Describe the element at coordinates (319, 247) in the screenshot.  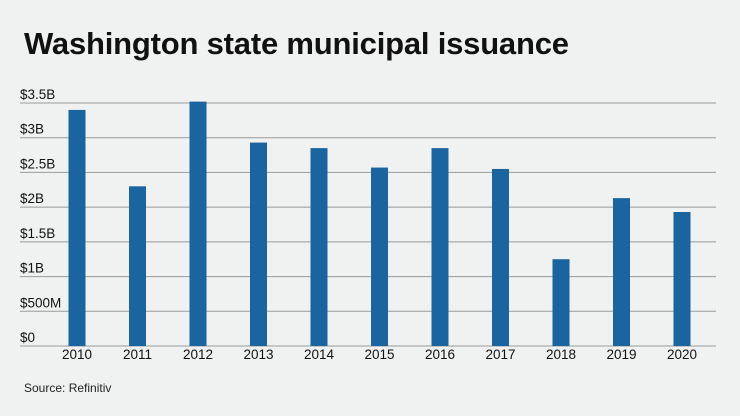
I see `bar-2014` at that location.